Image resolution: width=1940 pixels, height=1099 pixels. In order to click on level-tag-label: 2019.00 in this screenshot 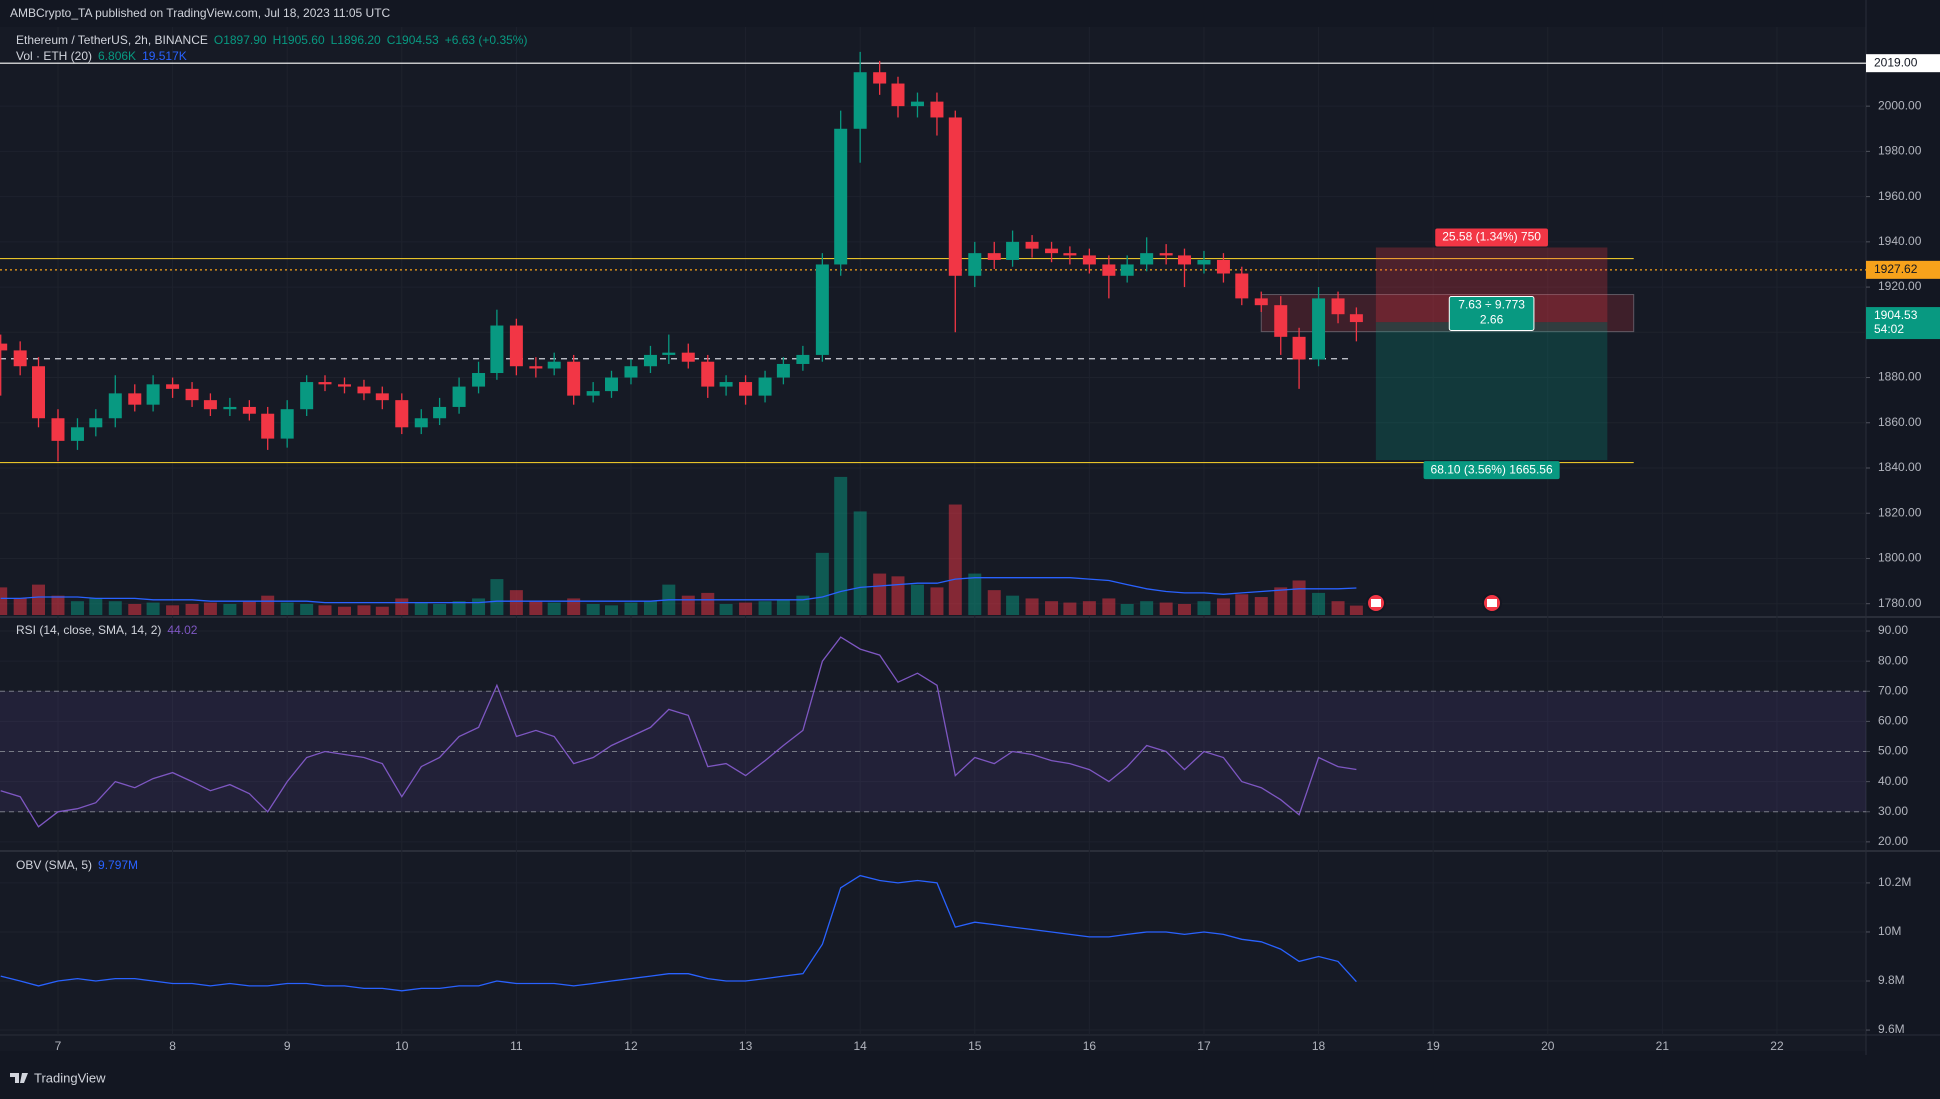, I will do `click(1896, 62)`.